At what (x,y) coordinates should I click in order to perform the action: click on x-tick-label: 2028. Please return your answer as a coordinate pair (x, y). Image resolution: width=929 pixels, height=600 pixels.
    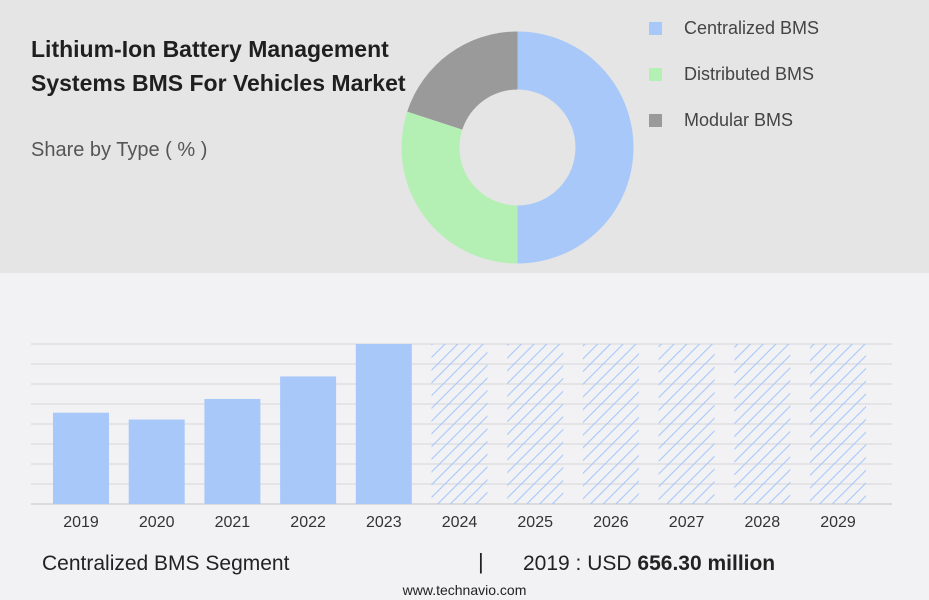
    Looking at the image, I should click on (763, 522).